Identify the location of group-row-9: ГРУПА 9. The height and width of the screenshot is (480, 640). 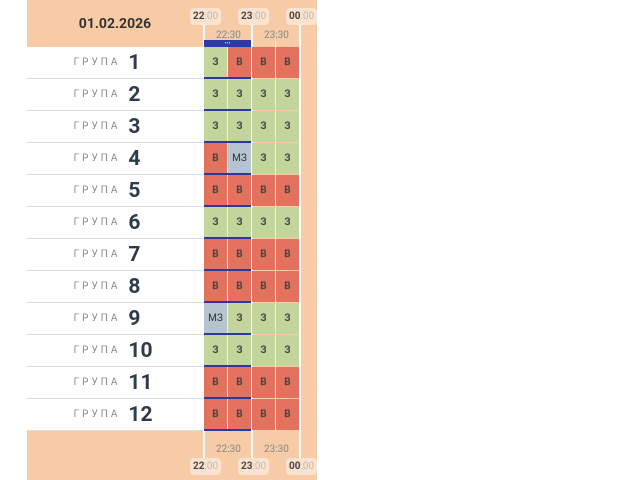
(115, 319).